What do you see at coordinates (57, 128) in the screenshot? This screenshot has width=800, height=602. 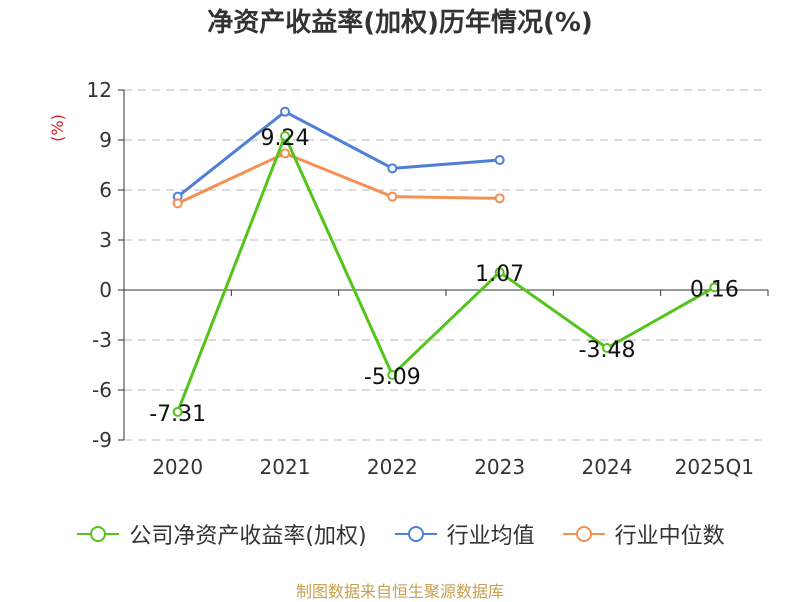 I see `y-axis-unit-label: (%)` at bounding box center [57, 128].